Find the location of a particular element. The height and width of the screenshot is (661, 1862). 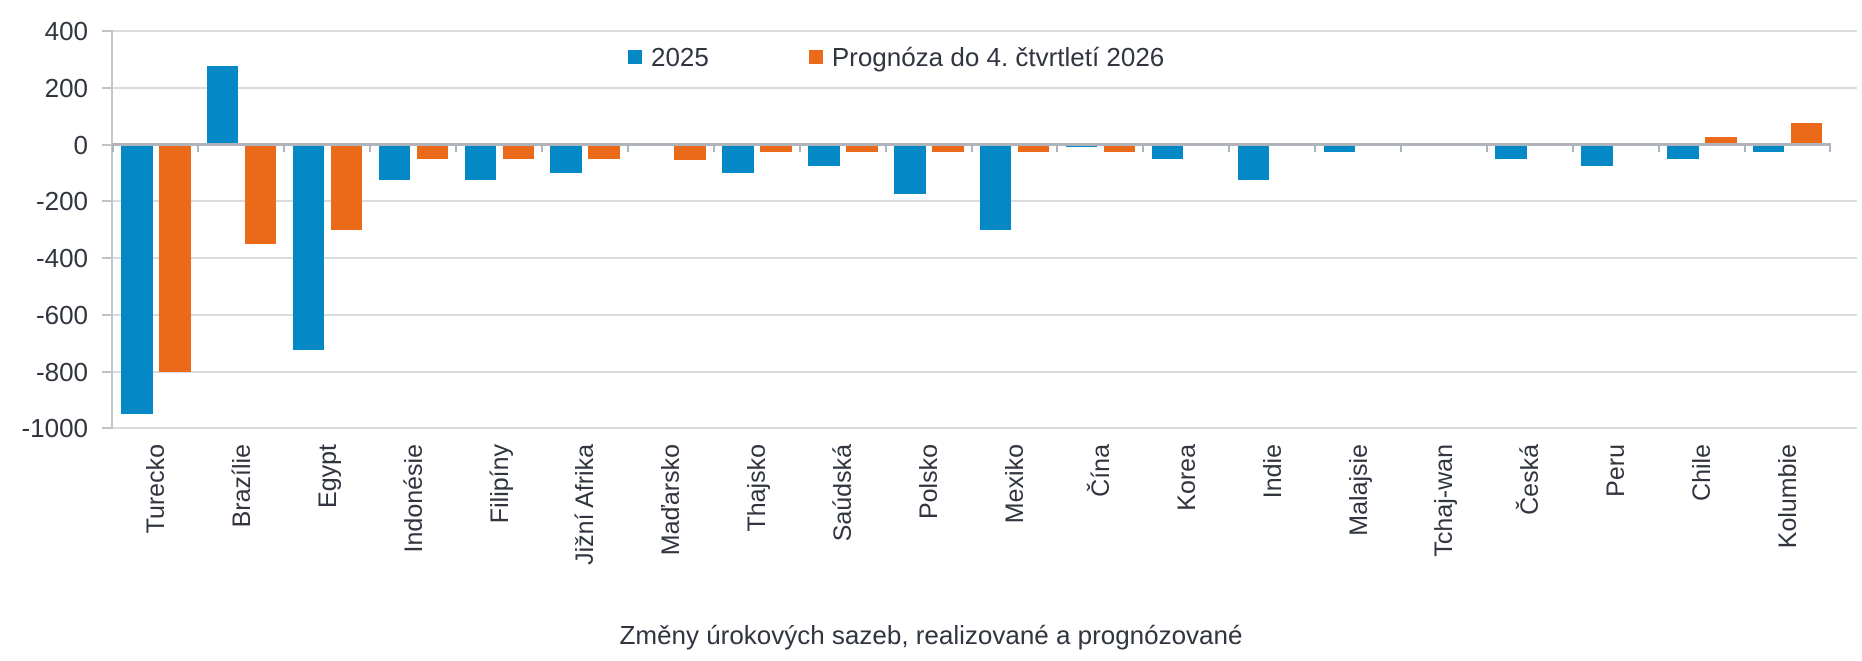

bar-prognóza-do-4.-čtvrtletí-2026-Turecko is located at coordinates (175, 258).